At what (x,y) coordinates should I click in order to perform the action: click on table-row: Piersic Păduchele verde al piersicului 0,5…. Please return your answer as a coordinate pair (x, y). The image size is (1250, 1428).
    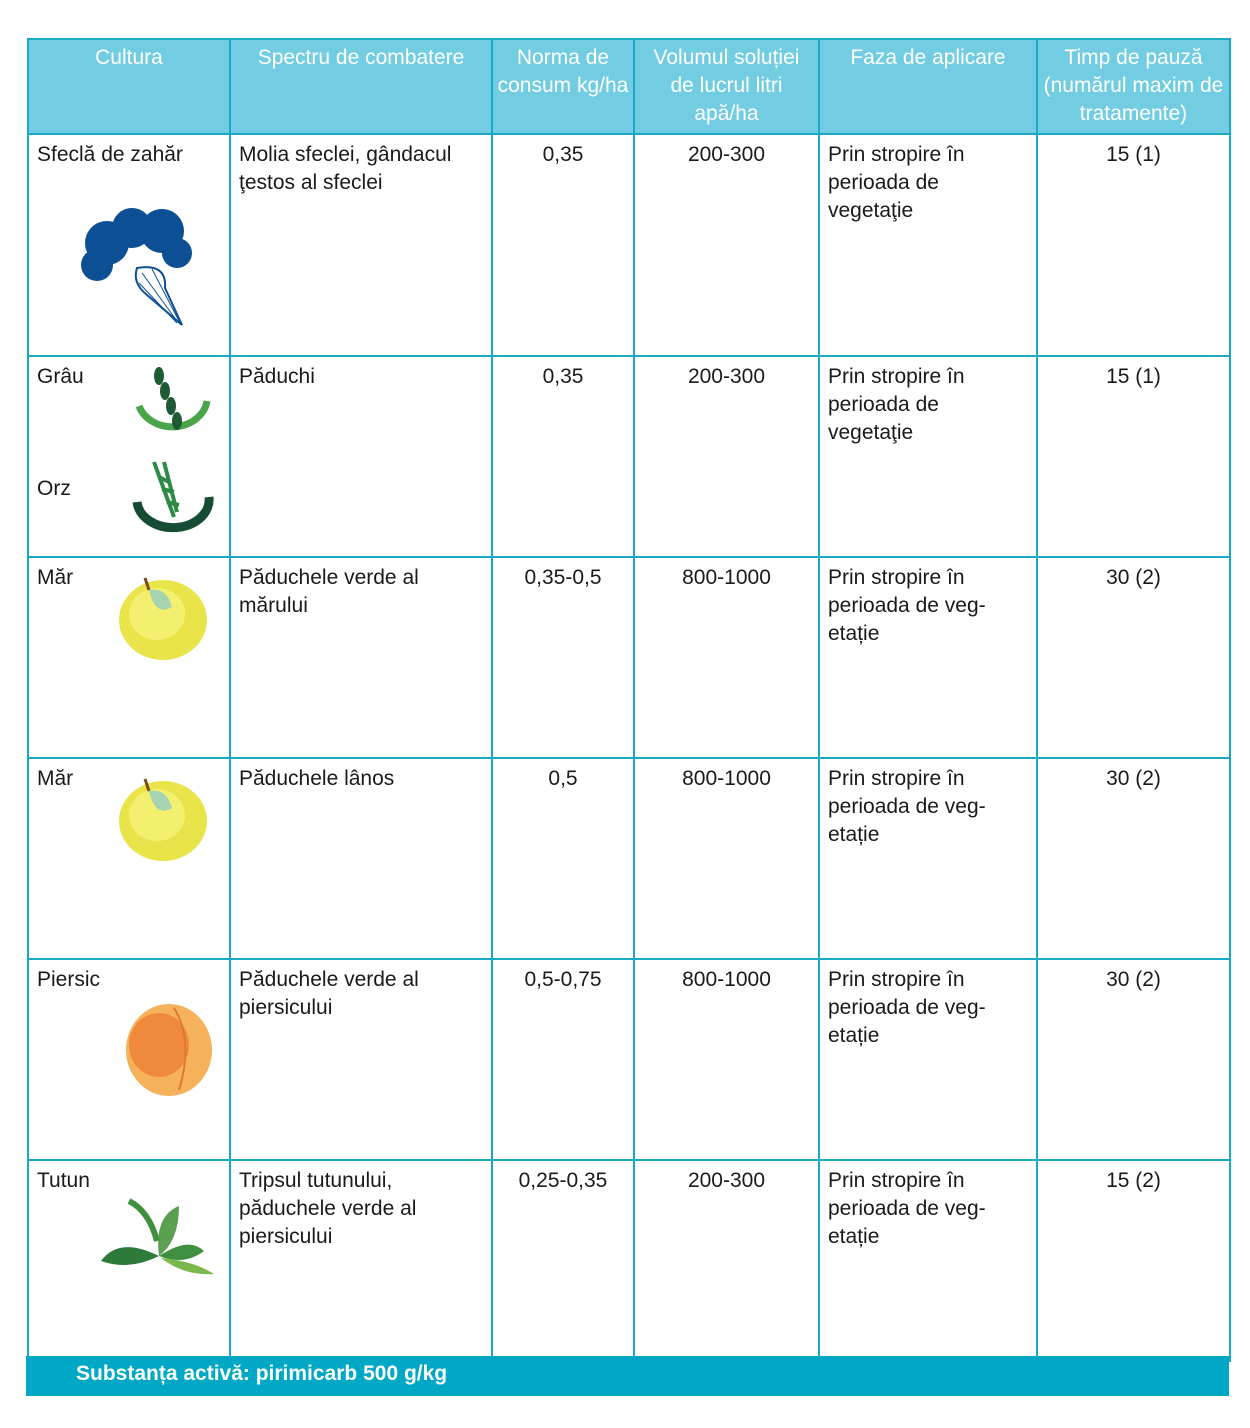
    Looking at the image, I should click on (629, 1059).